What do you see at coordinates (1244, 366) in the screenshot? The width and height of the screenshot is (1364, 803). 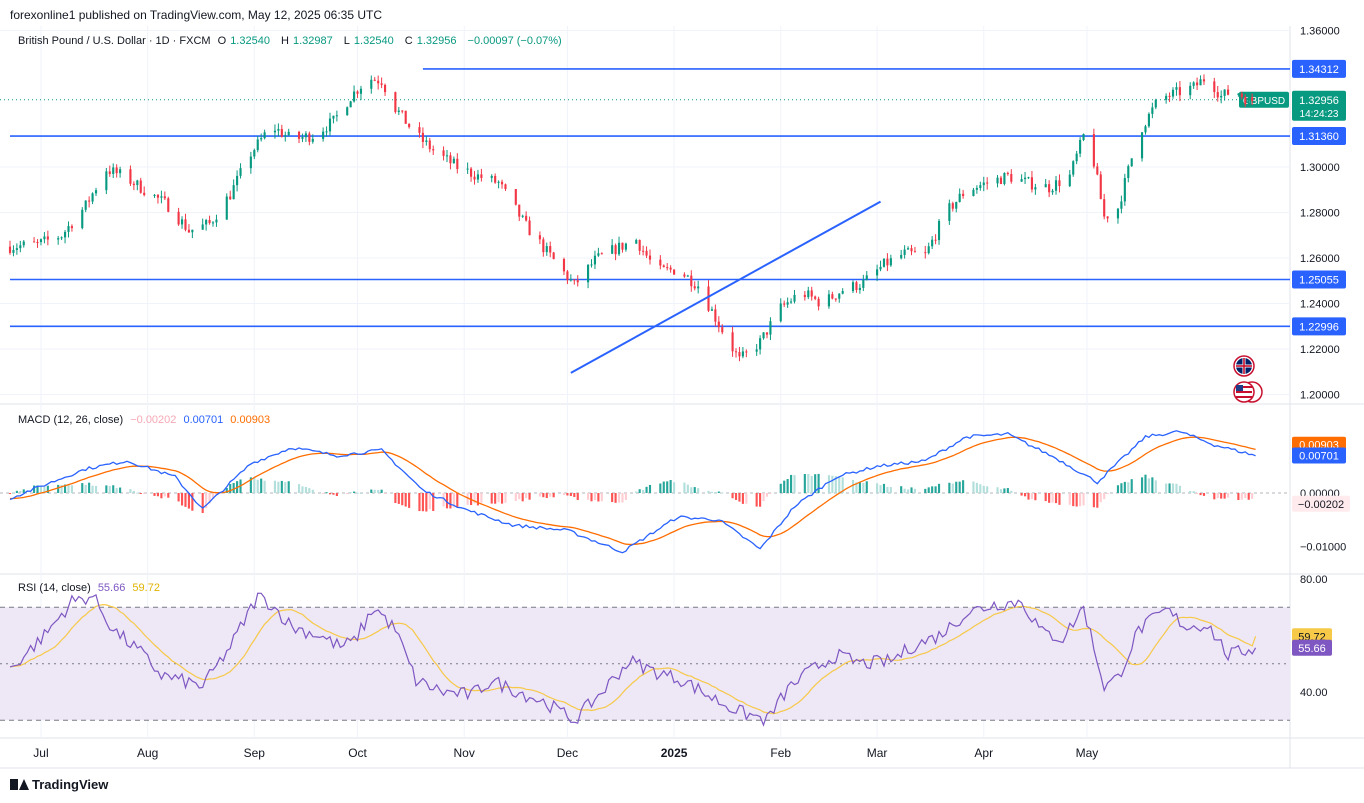 I see `uk-flag-icon` at bounding box center [1244, 366].